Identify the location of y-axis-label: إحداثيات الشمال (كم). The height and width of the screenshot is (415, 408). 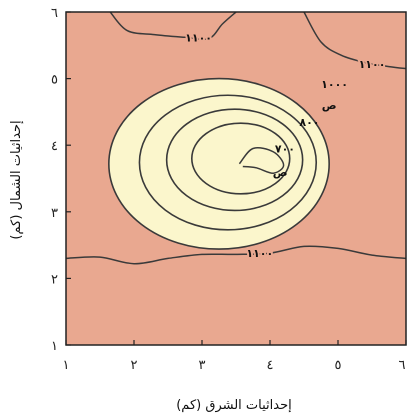
(16, 179).